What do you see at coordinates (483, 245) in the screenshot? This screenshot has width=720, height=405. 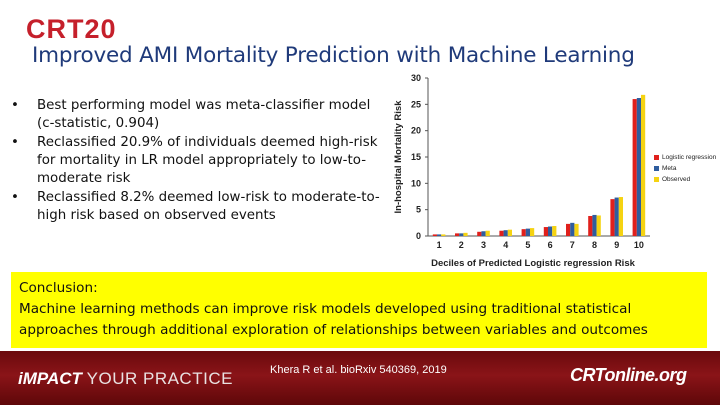 I see `x-tick-label: 3` at bounding box center [483, 245].